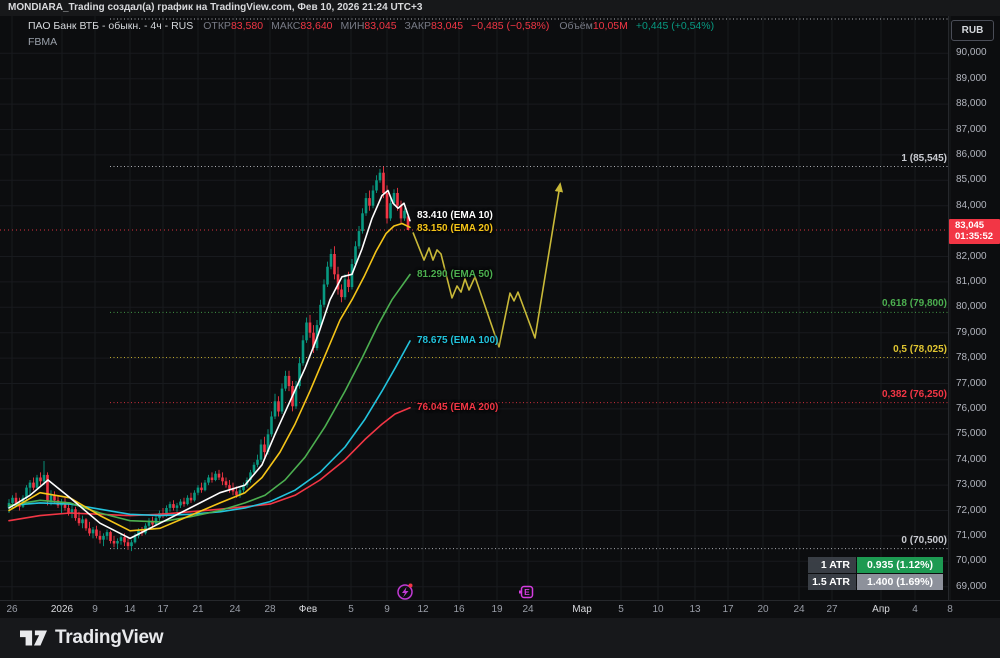 Image resolution: width=1000 pixels, height=658 pixels. Describe the element at coordinates (832, 582) in the screenshot. I see `atr-15-label: 1.5 ATR` at that location.